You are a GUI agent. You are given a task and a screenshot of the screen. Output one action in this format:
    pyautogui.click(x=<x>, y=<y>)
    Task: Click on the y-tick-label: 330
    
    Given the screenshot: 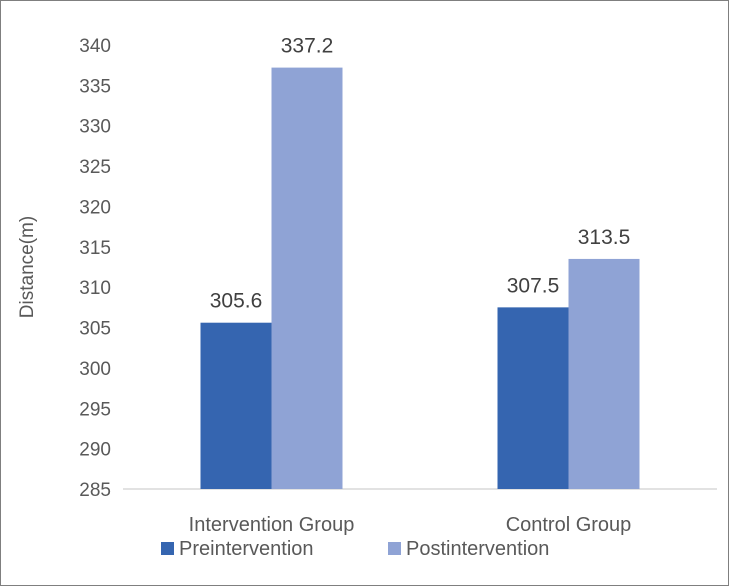 What is the action you would take?
    pyautogui.click(x=95, y=127)
    